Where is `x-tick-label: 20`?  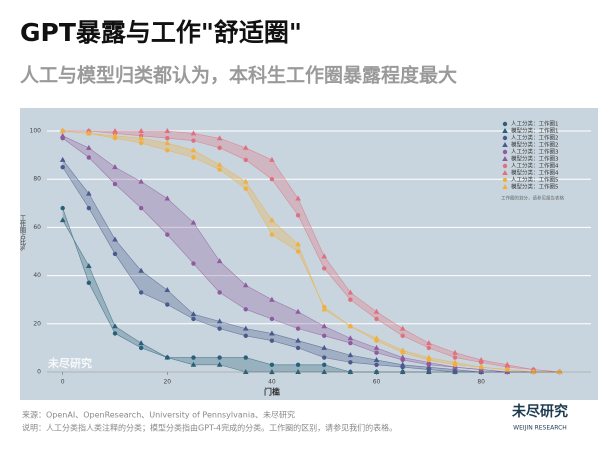 x-tick-label: 20 is located at coordinates (167, 382).